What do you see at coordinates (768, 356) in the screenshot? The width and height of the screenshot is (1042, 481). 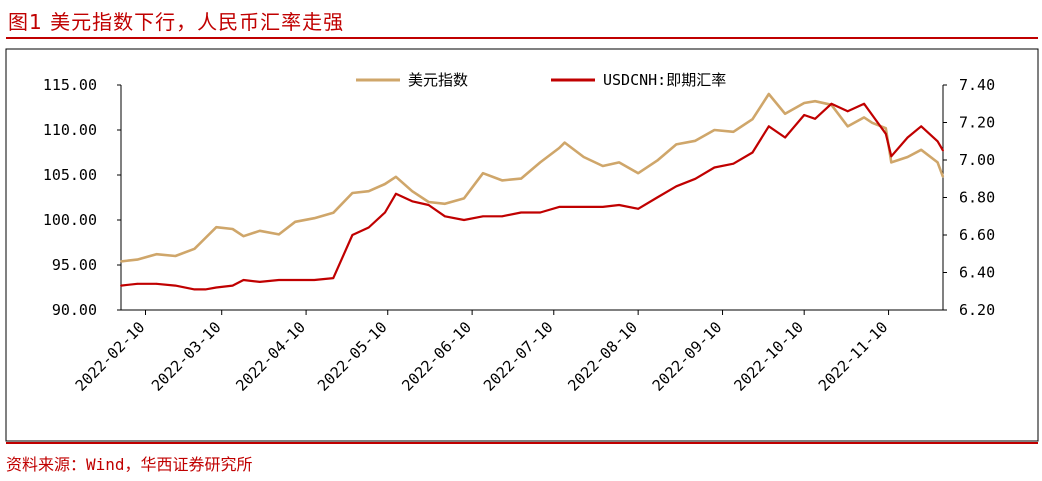 I see `x-tick-label-8: 2022-10-10` at bounding box center [768, 356].